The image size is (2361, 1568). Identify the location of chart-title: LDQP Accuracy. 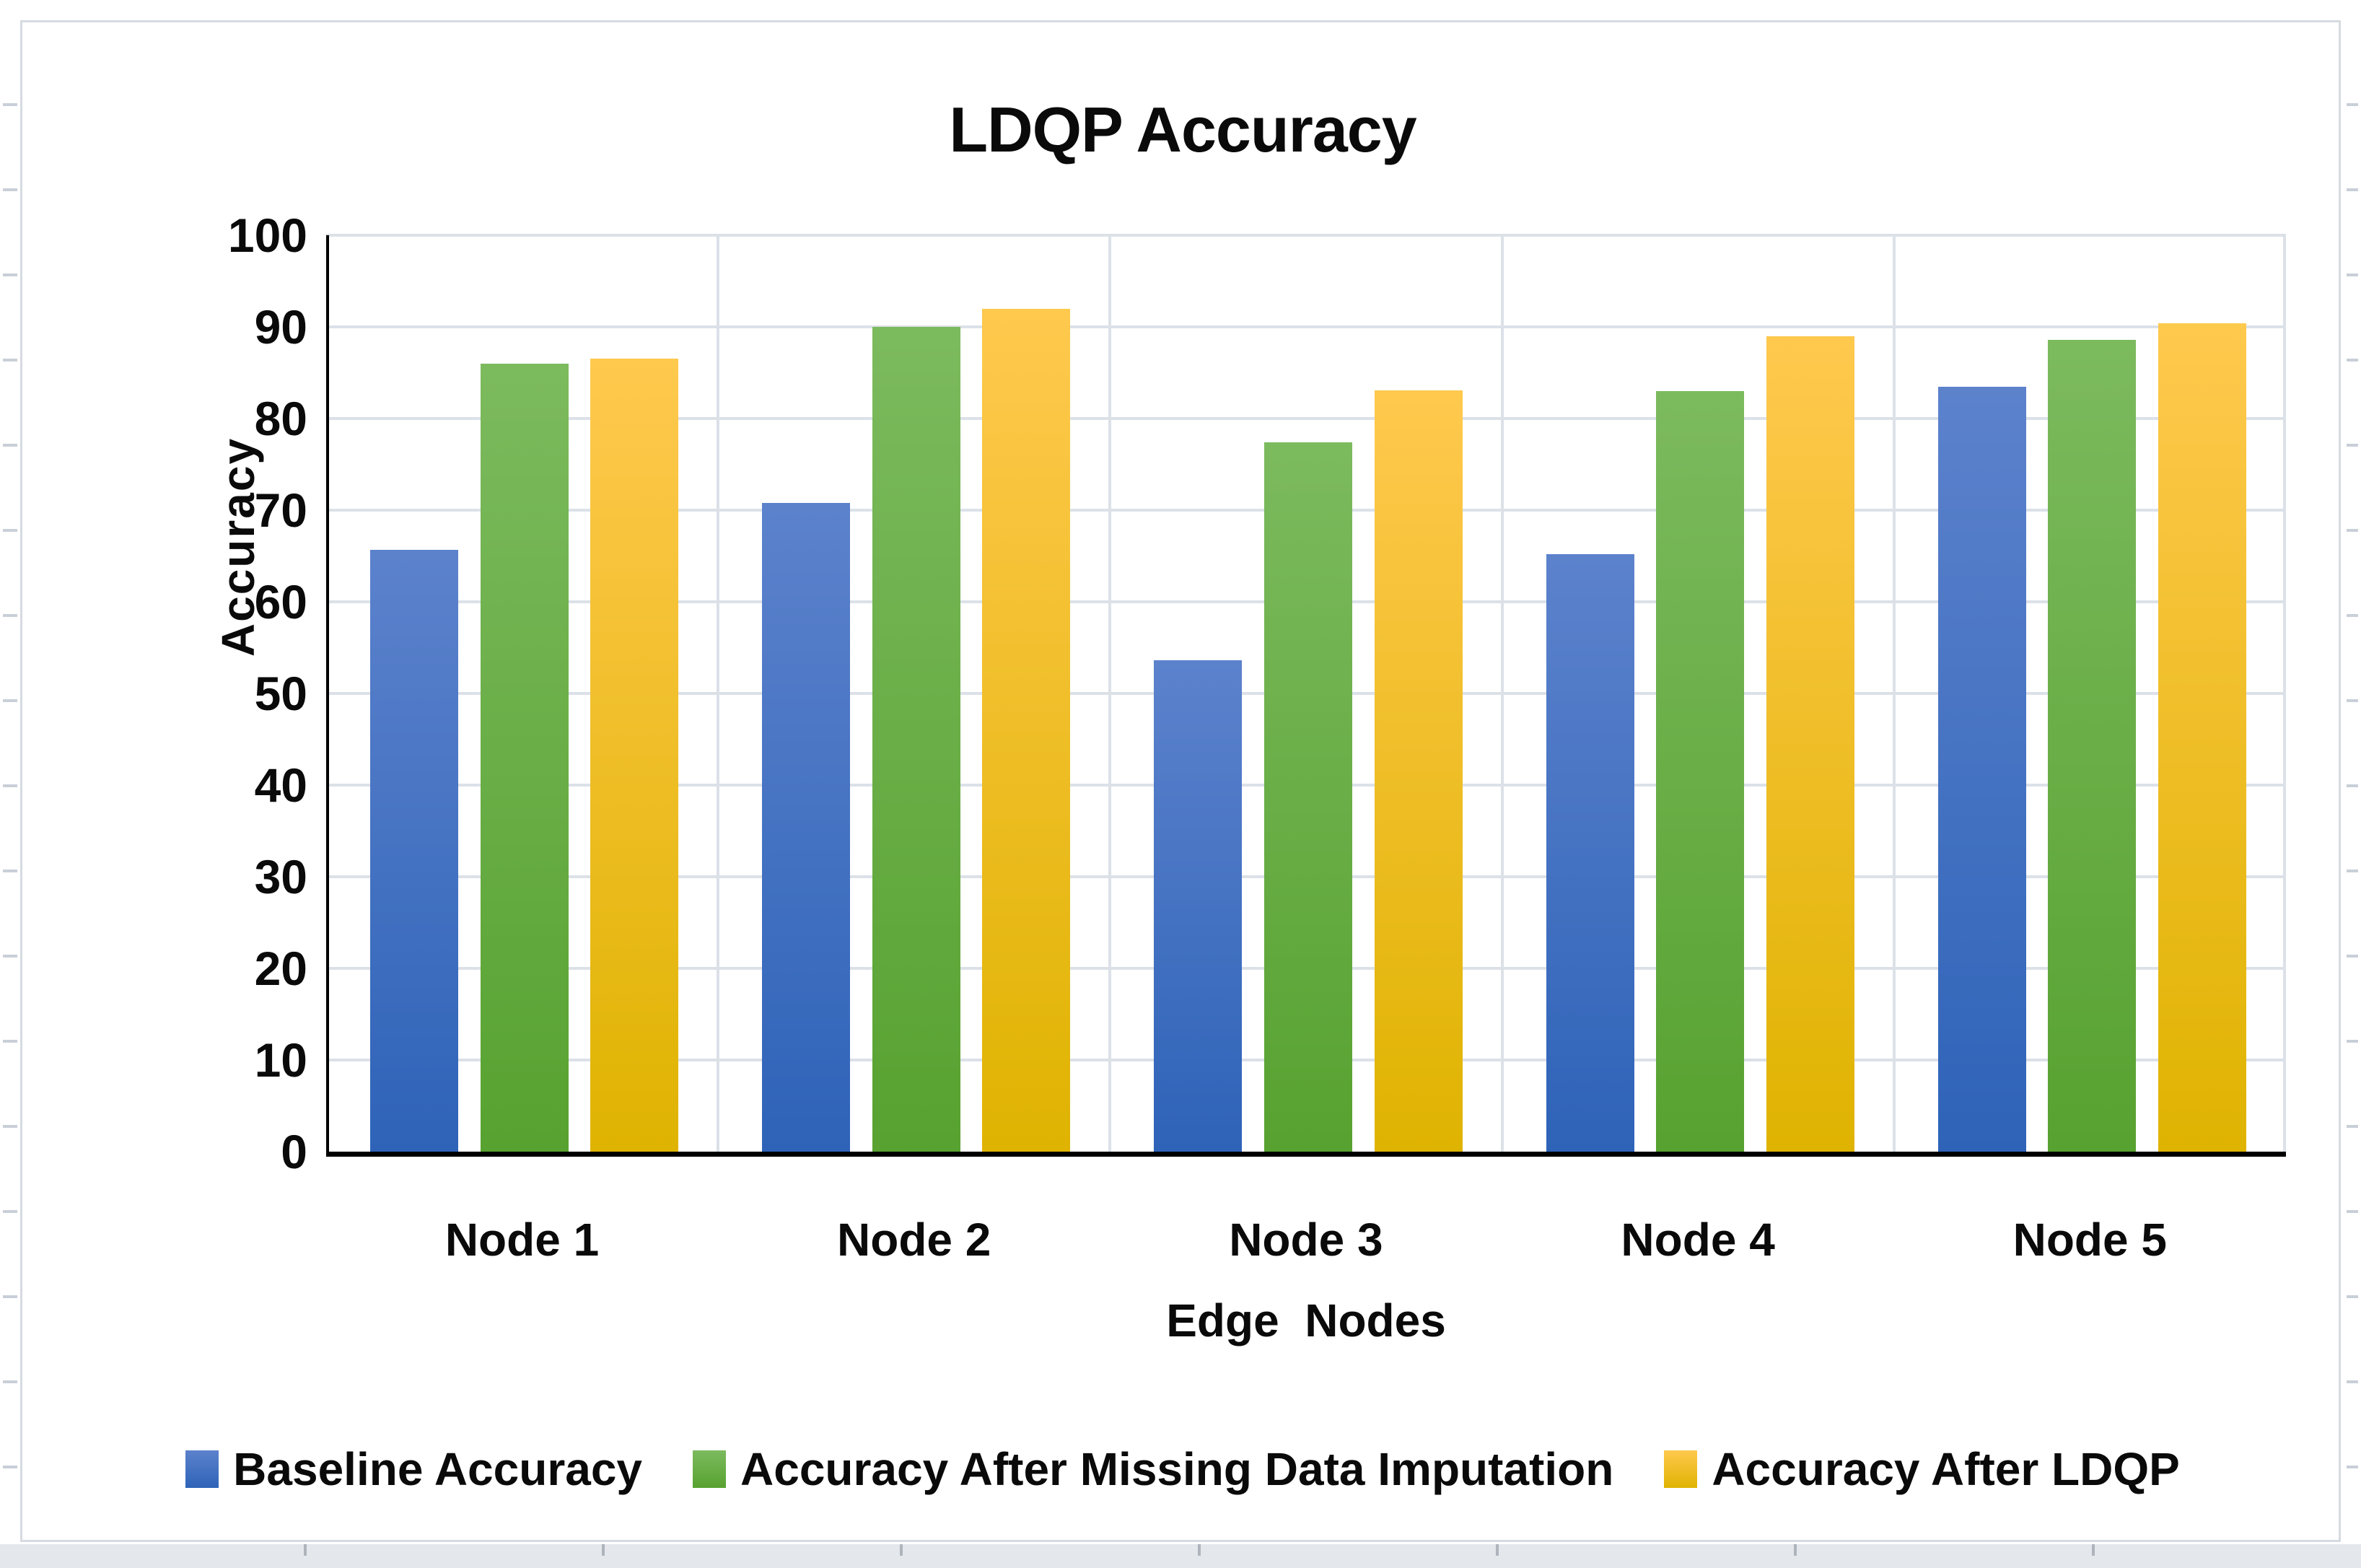
(1182, 129).